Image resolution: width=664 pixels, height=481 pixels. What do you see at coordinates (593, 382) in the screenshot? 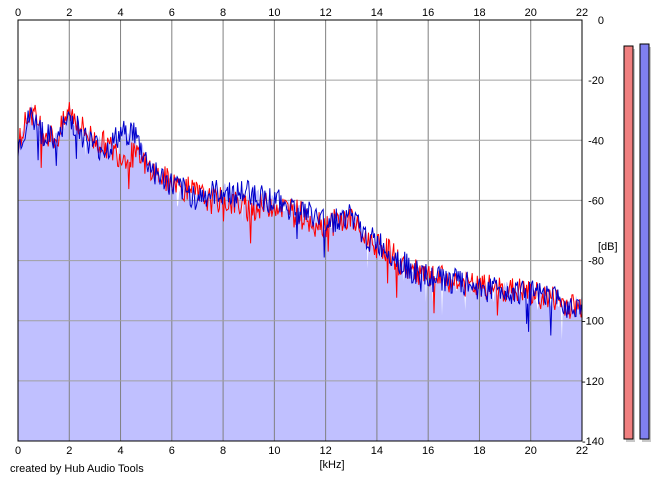
I see `y-tick-label: -120` at bounding box center [593, 382].